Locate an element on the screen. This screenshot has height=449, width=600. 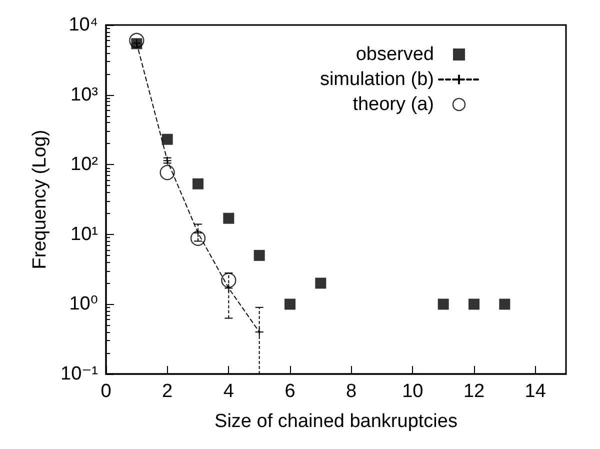
x-tick-label: 12 is located at coordinates (474, 391).